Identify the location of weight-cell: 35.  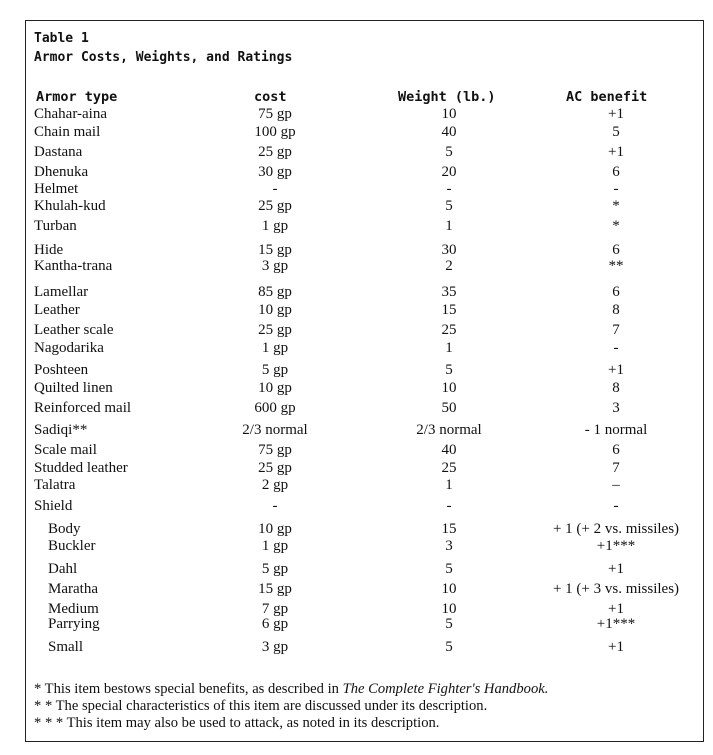
(449, 292).